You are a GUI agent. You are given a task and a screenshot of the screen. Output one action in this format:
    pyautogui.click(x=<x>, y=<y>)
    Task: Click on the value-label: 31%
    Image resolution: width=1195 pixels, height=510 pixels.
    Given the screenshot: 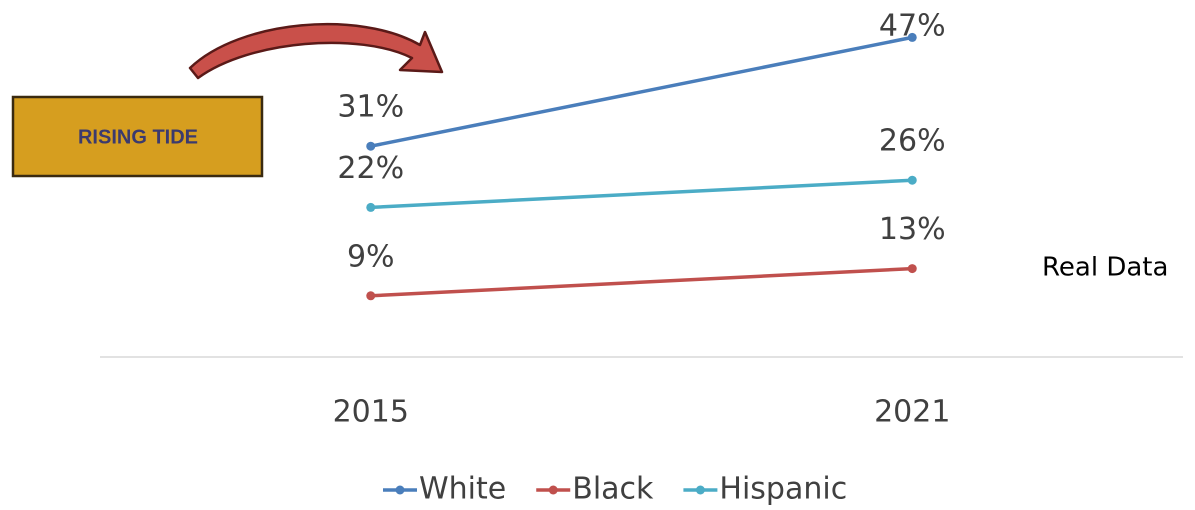 What is the action you would take?
    pyautogui.click(x=370, y=107)
    